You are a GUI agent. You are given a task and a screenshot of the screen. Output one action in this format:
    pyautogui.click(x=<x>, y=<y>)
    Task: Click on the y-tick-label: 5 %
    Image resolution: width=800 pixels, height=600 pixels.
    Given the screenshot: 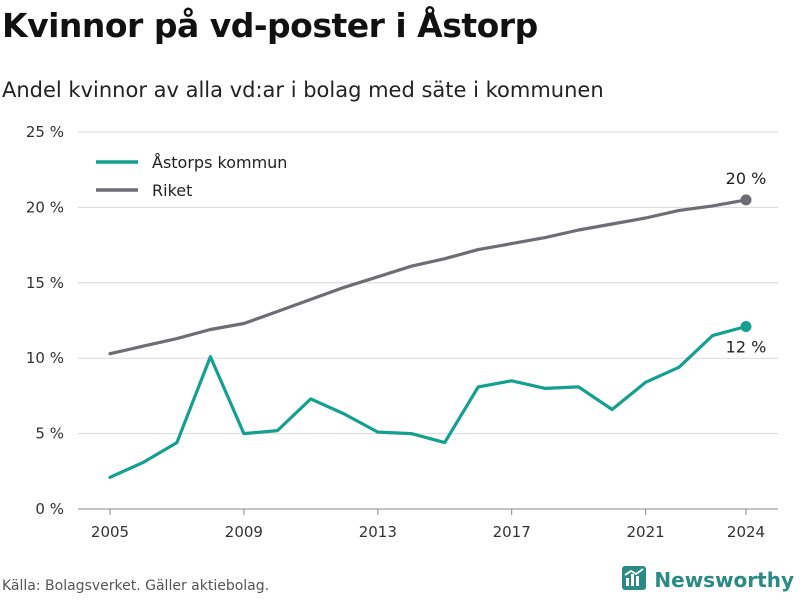 What is the action you would take?
    pyautogui.click(x=49, y=434)
    